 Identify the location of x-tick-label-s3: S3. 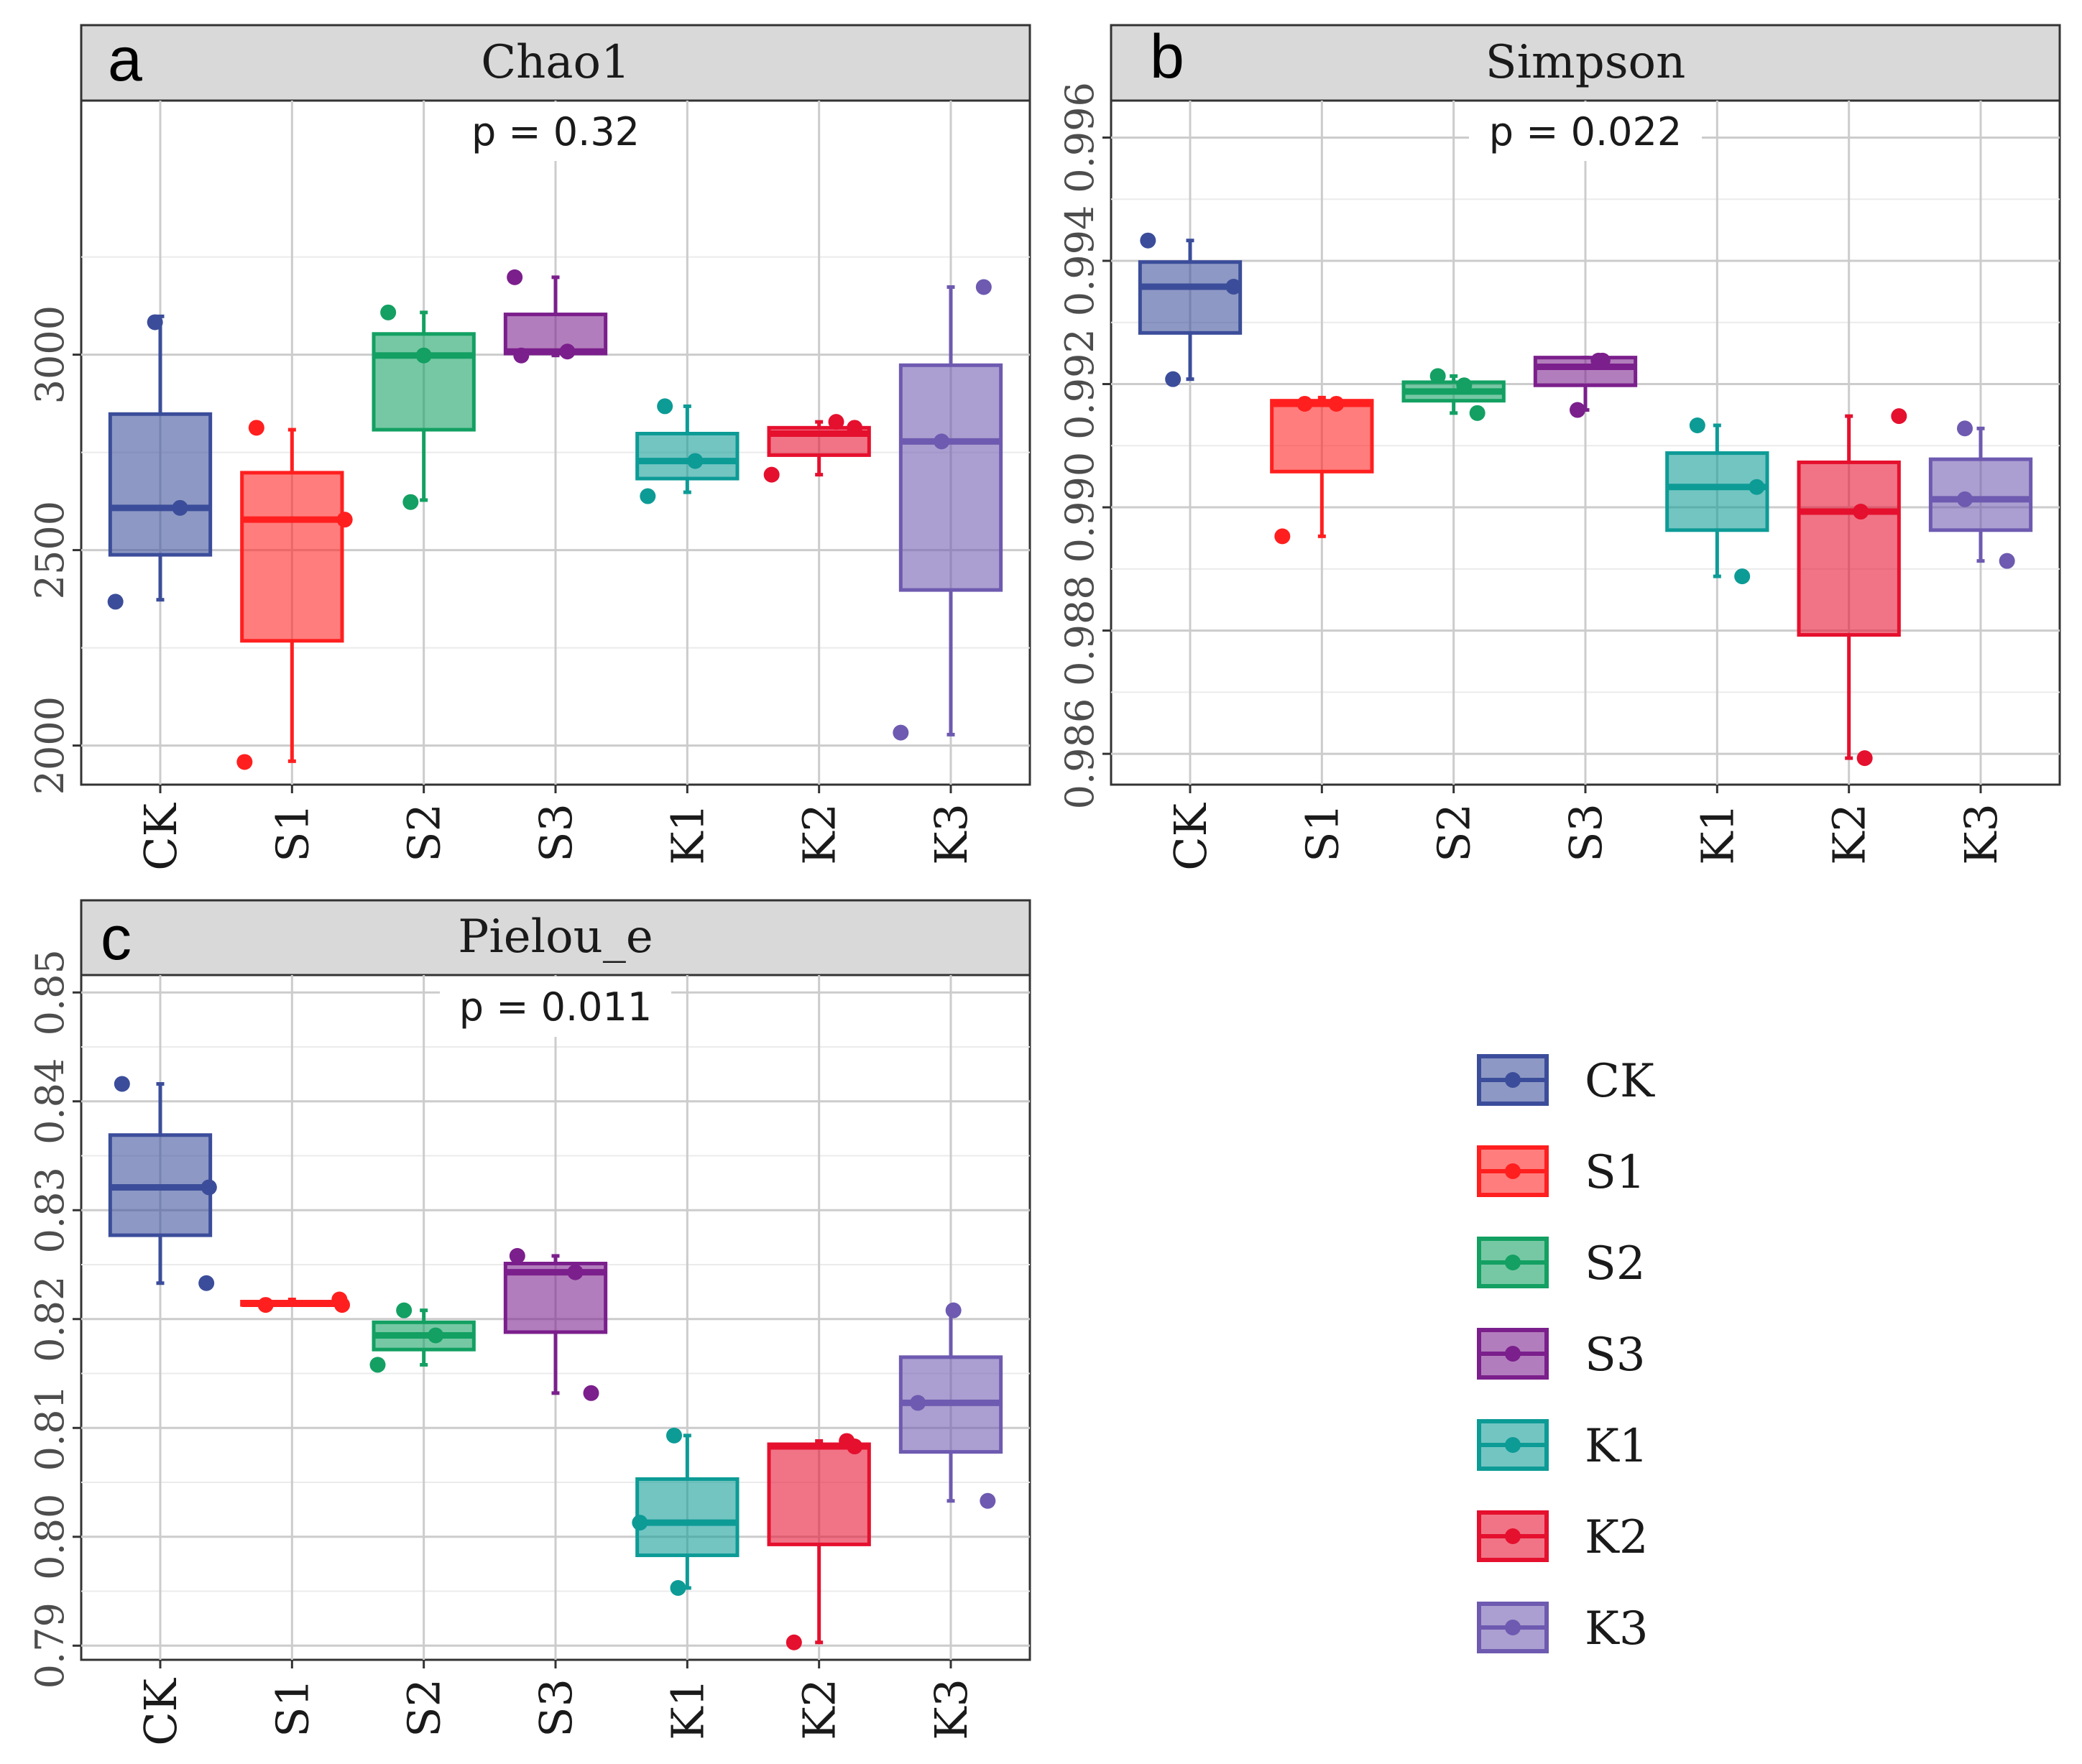
(556, 832).